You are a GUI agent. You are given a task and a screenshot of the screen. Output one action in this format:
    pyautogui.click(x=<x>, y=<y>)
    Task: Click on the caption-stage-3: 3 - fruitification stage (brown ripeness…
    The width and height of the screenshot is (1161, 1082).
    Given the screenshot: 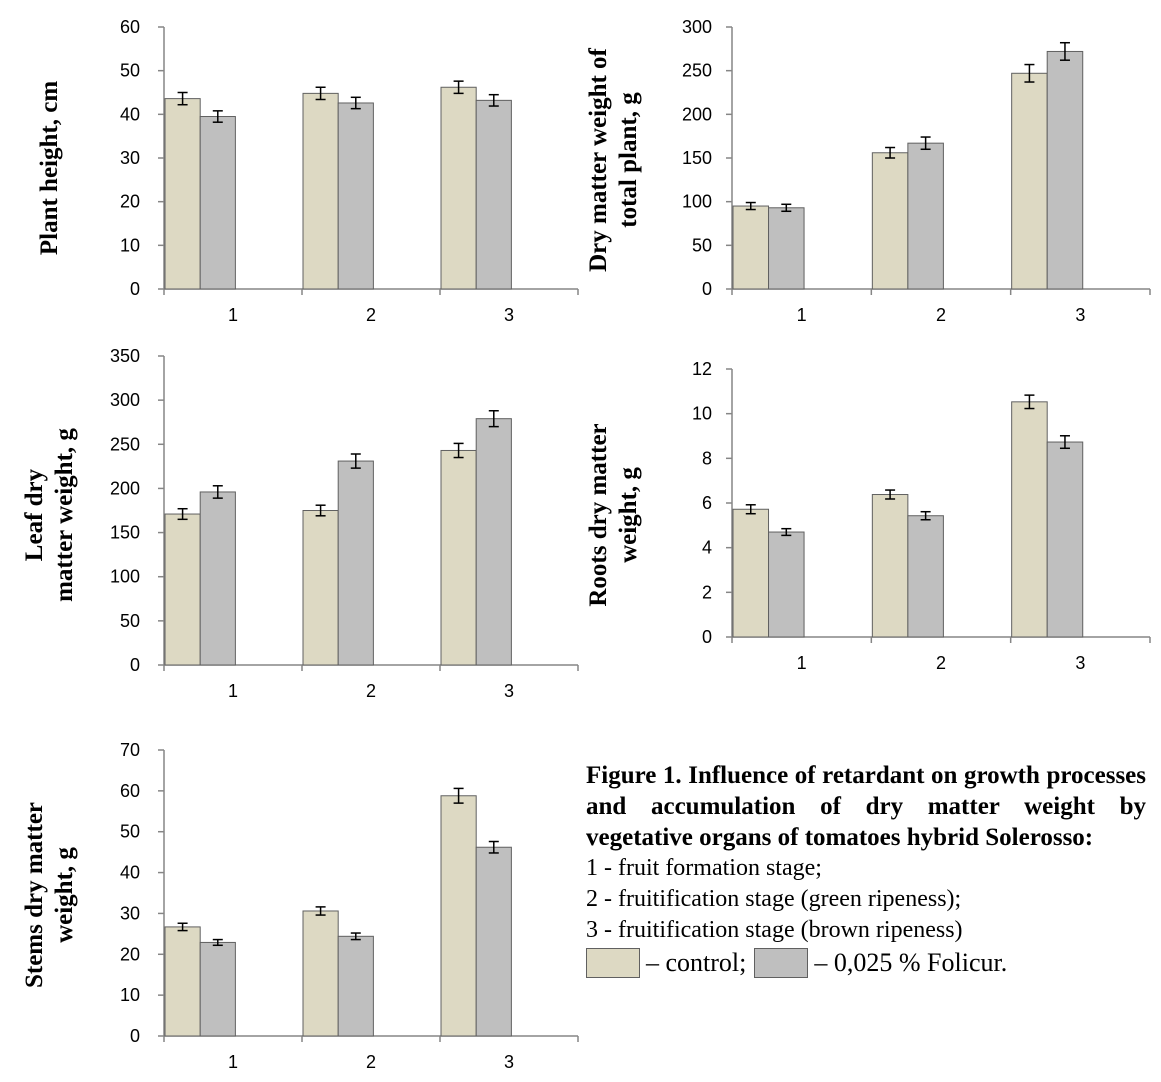 What is the action you would take?
    pyautogui.click(x=774, y=930)
    